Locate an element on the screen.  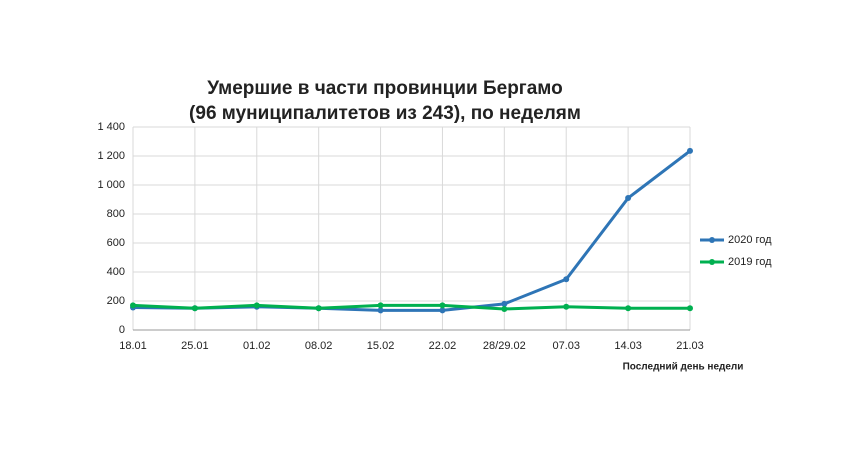
x-tick-label: 07.03 is located at coordinates (566, 346).